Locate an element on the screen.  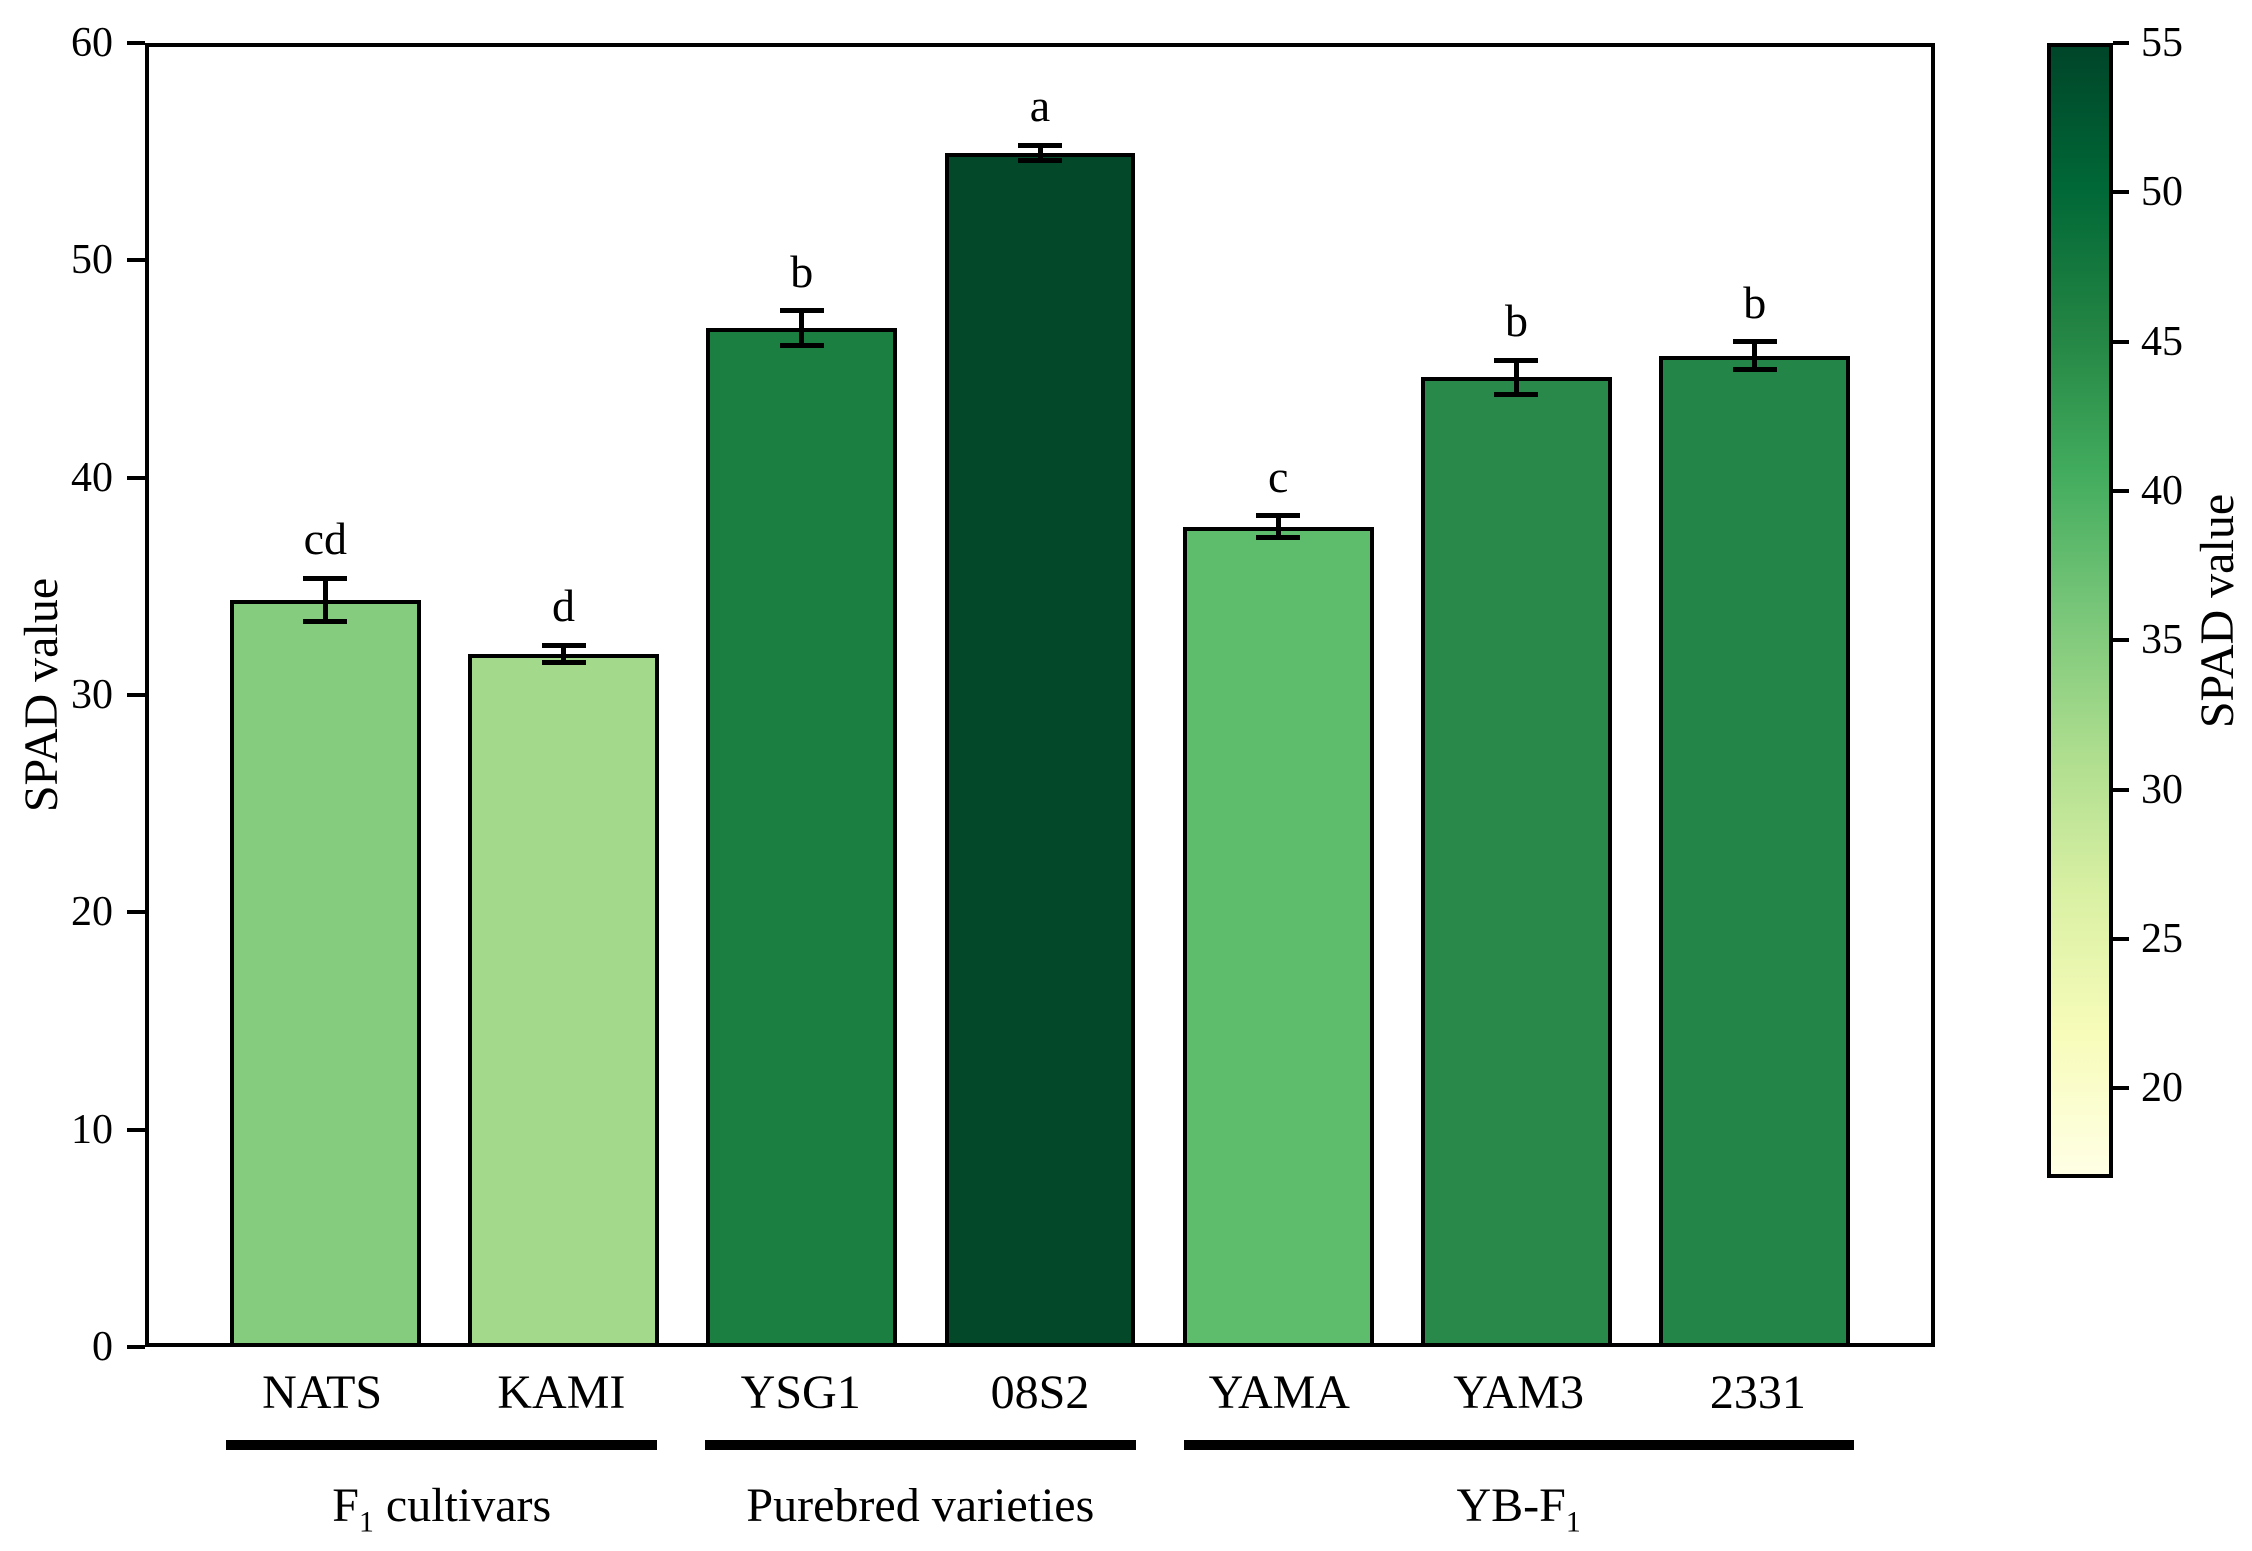
colorbar-tick-label: 25 is located at coordinates (2162, 939).